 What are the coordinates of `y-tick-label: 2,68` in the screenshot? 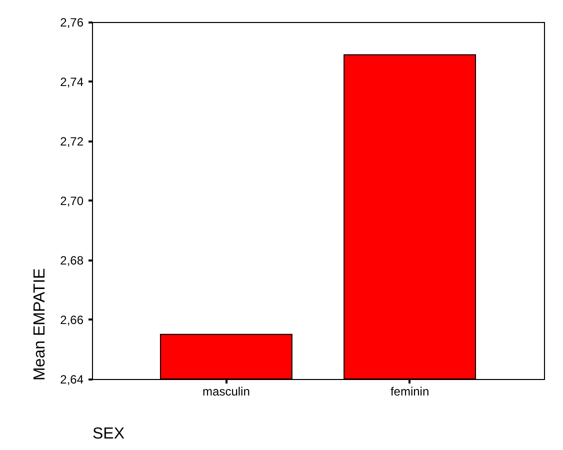 It's located at (72, 261).